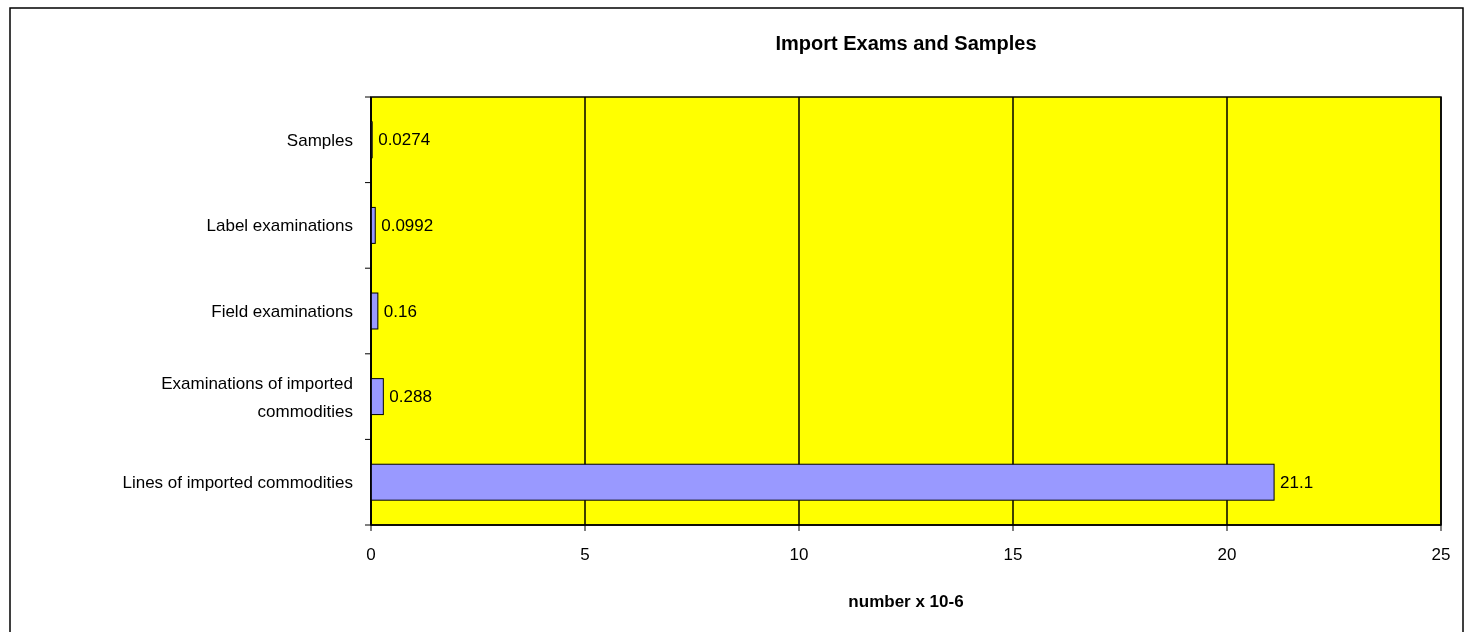 The height and width of the screenshot is (632, 1465). What do you see at coordinates (282, 311) in the screenshot?
I see `y-tick-label: Field examinations` at bounding box center [282, 311].